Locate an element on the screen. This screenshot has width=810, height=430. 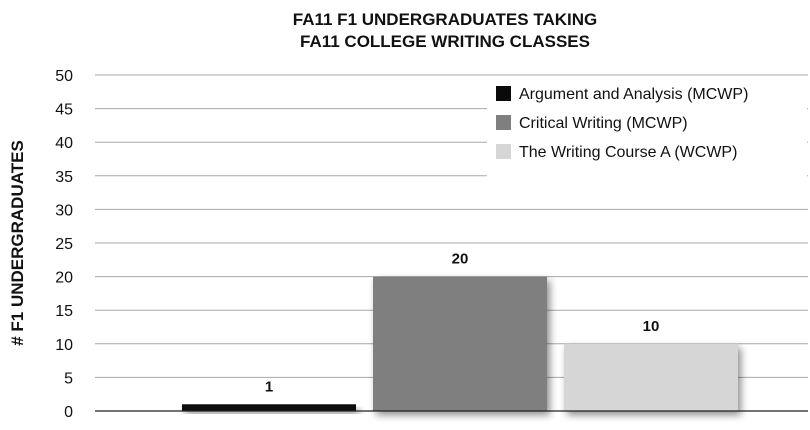
chart-title-line-1: FA11 F1 UNDERGRADUATES TAKING is located at coordinates (445, 19).